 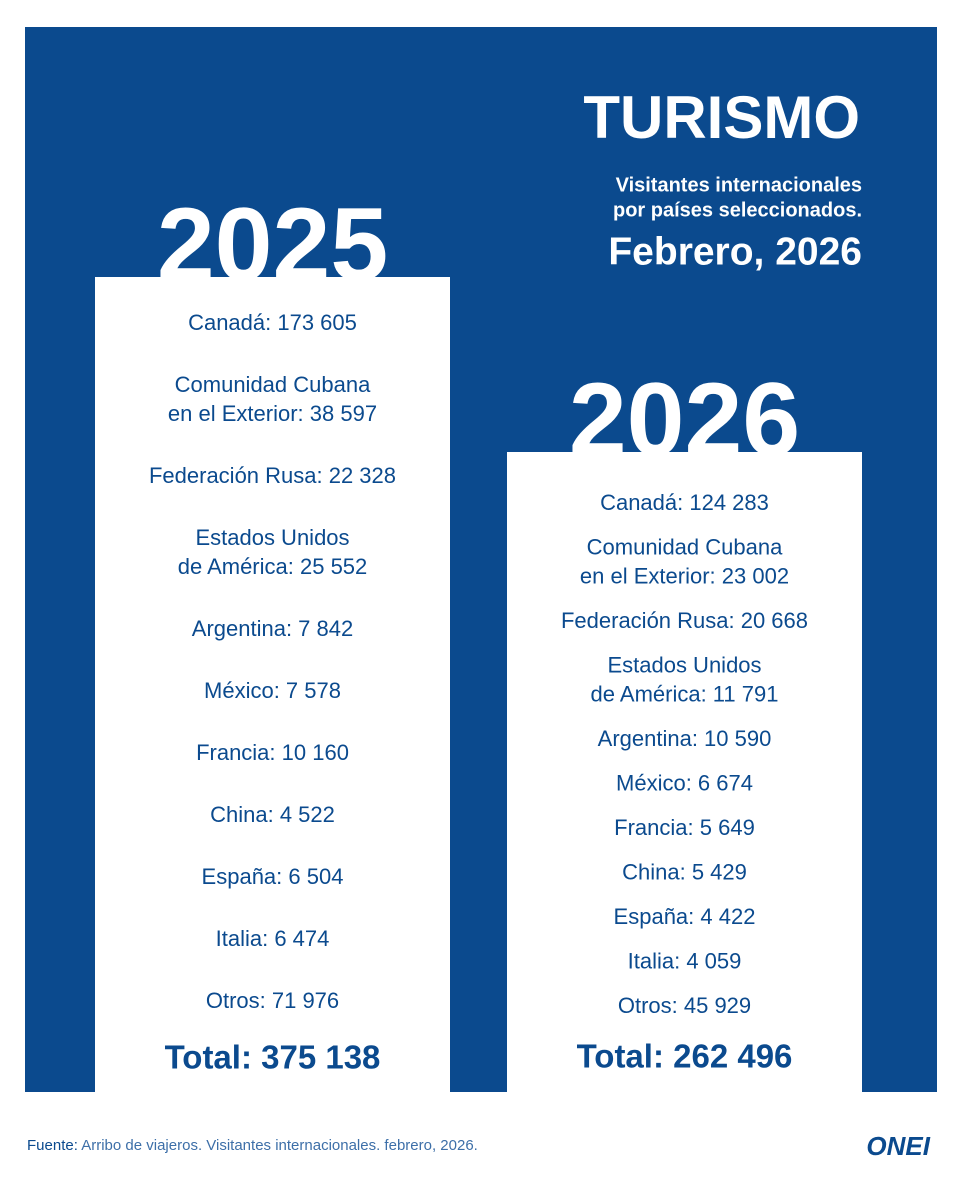 I want to click on entry: Canadá: 124 283, so click(x=684, y=502).